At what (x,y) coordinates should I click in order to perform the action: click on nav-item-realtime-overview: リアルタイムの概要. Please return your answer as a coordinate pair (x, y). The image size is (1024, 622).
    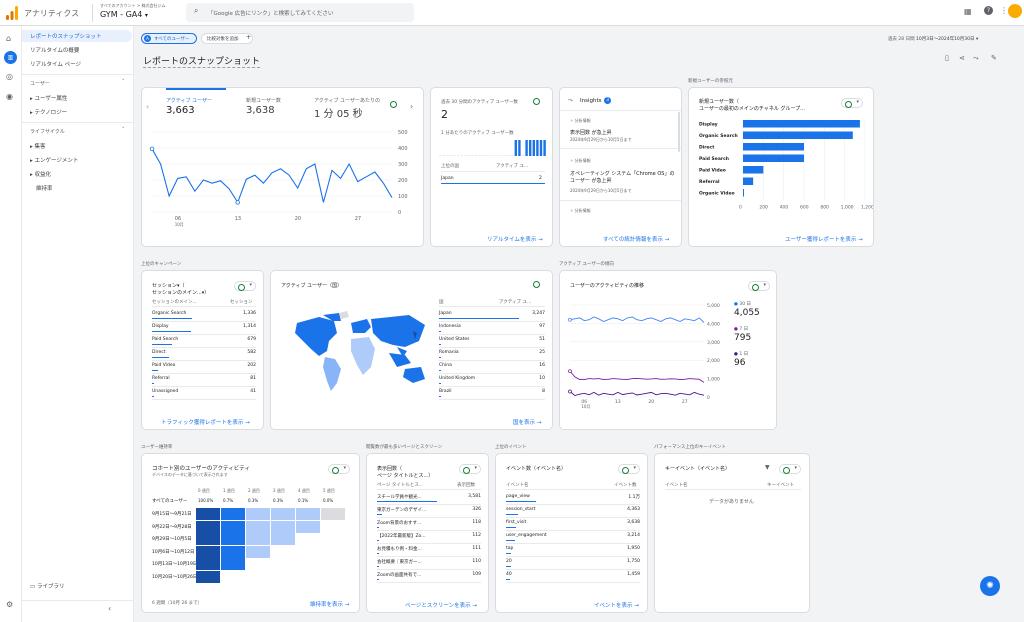
    Looking at the image, I should click on (55, 51).